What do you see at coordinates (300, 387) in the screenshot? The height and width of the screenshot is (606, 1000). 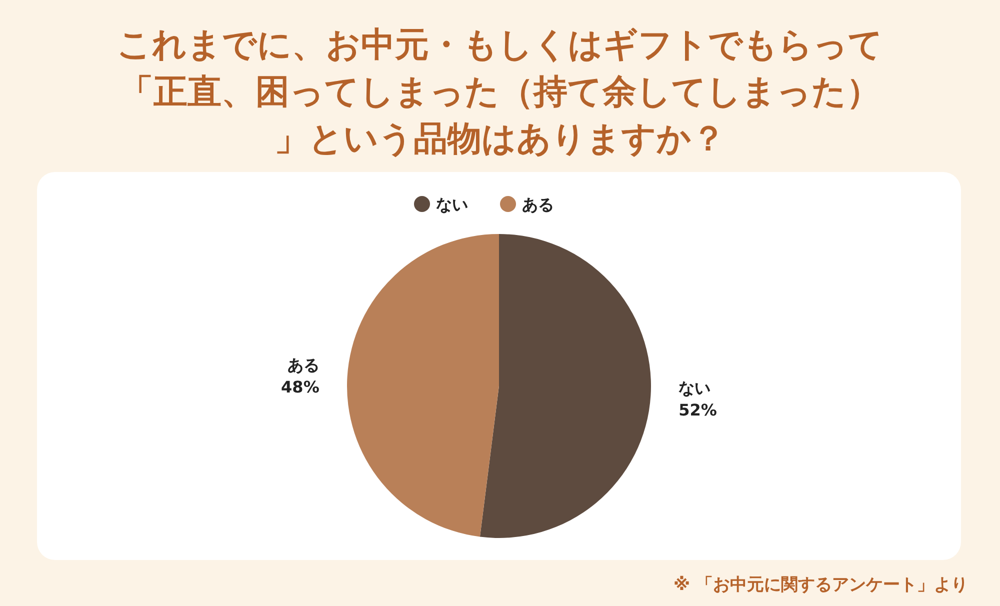 I see `data-label: 48%` at bounding box center [300, 387].